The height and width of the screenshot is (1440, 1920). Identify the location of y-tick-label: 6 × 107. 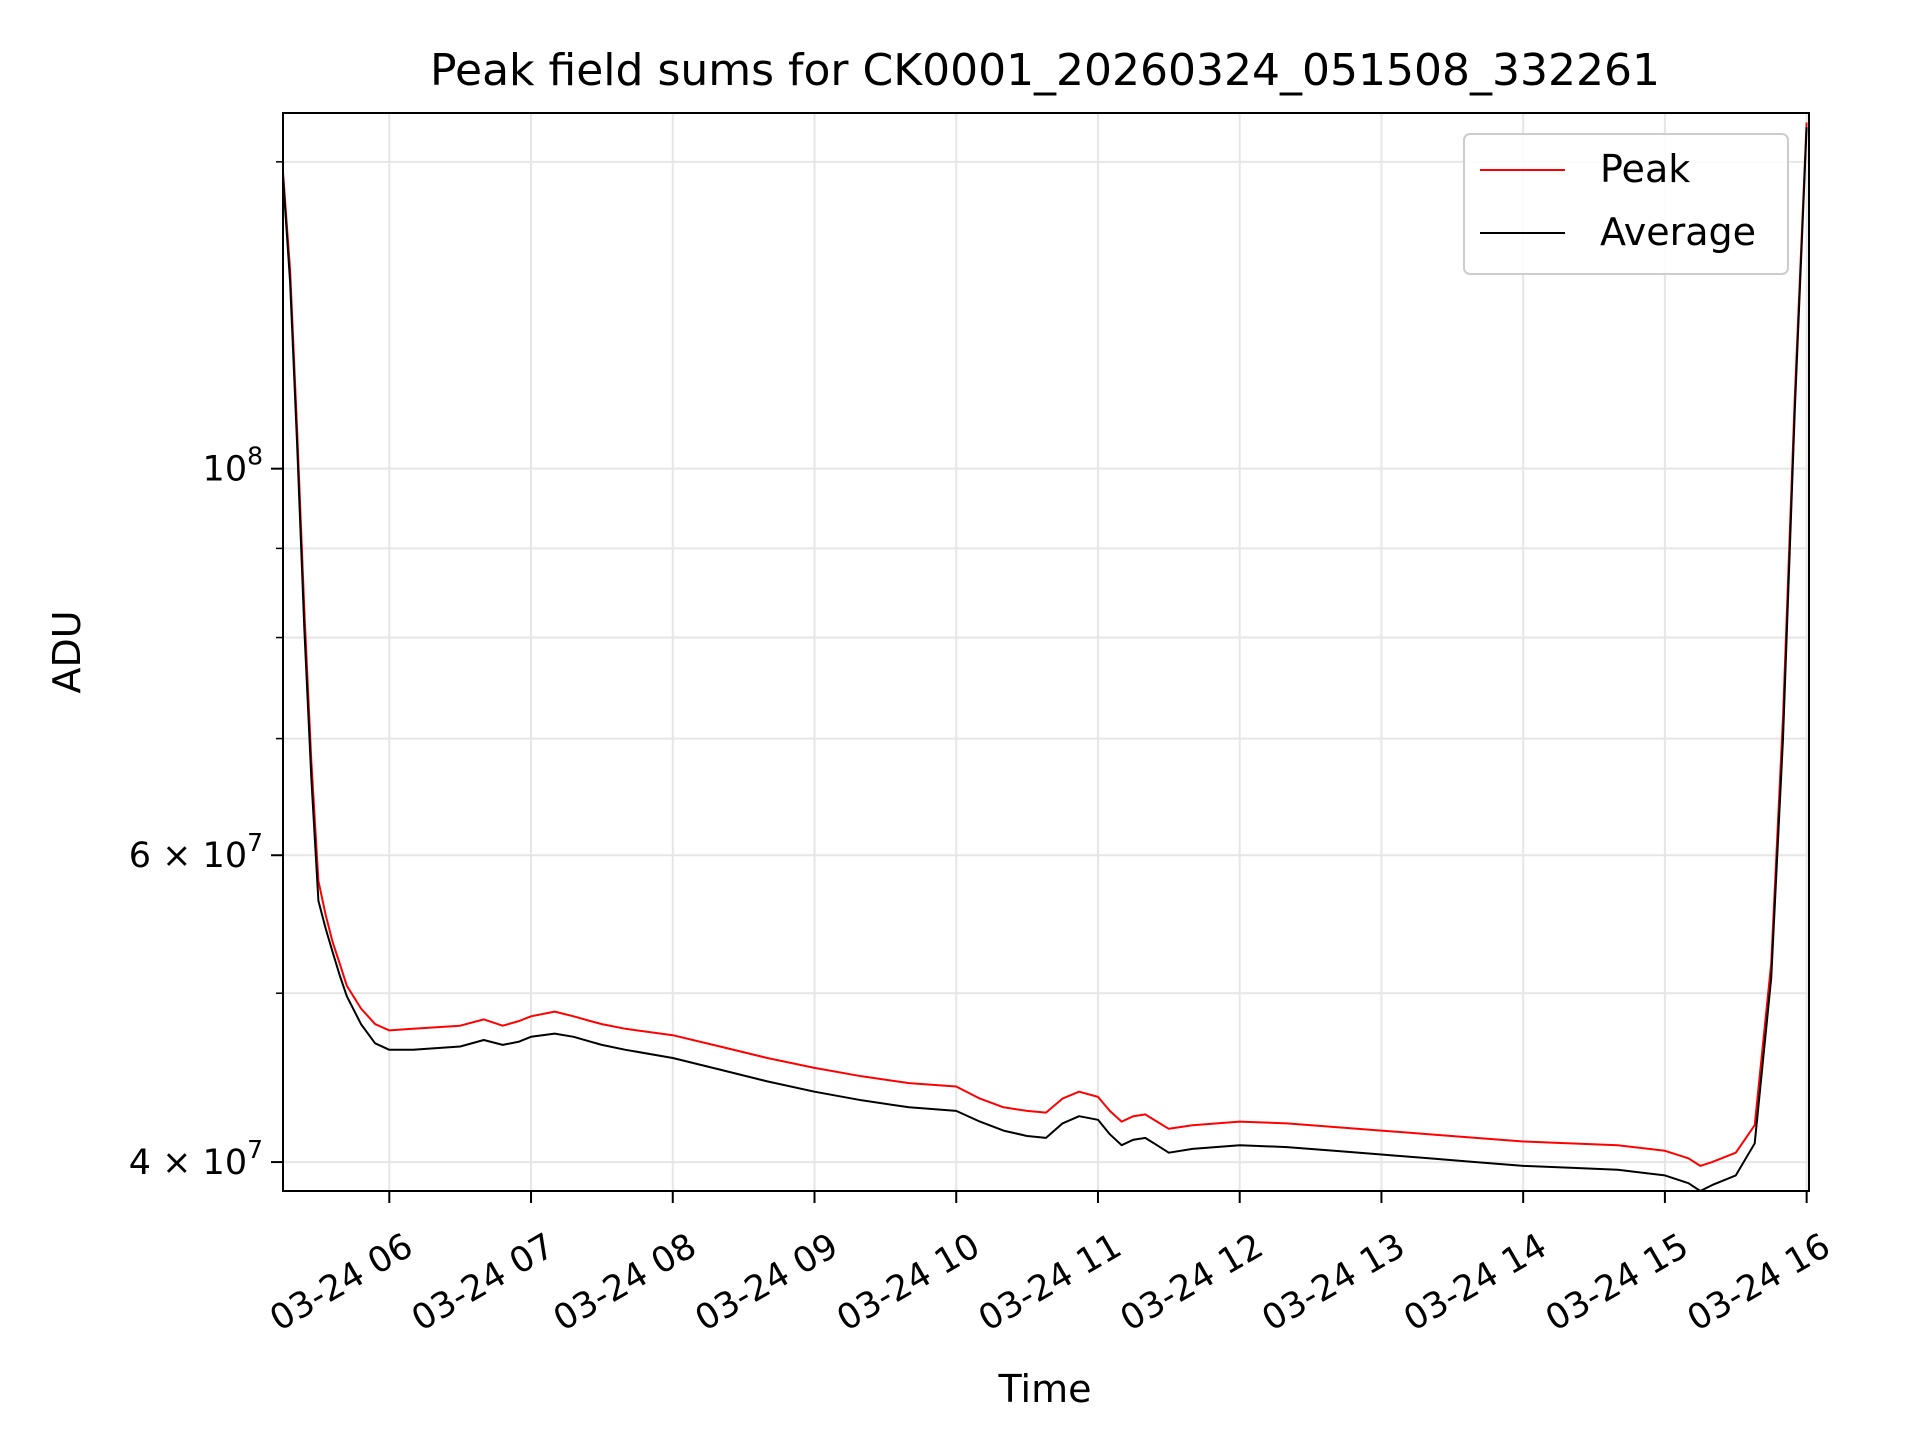
(196, 852).